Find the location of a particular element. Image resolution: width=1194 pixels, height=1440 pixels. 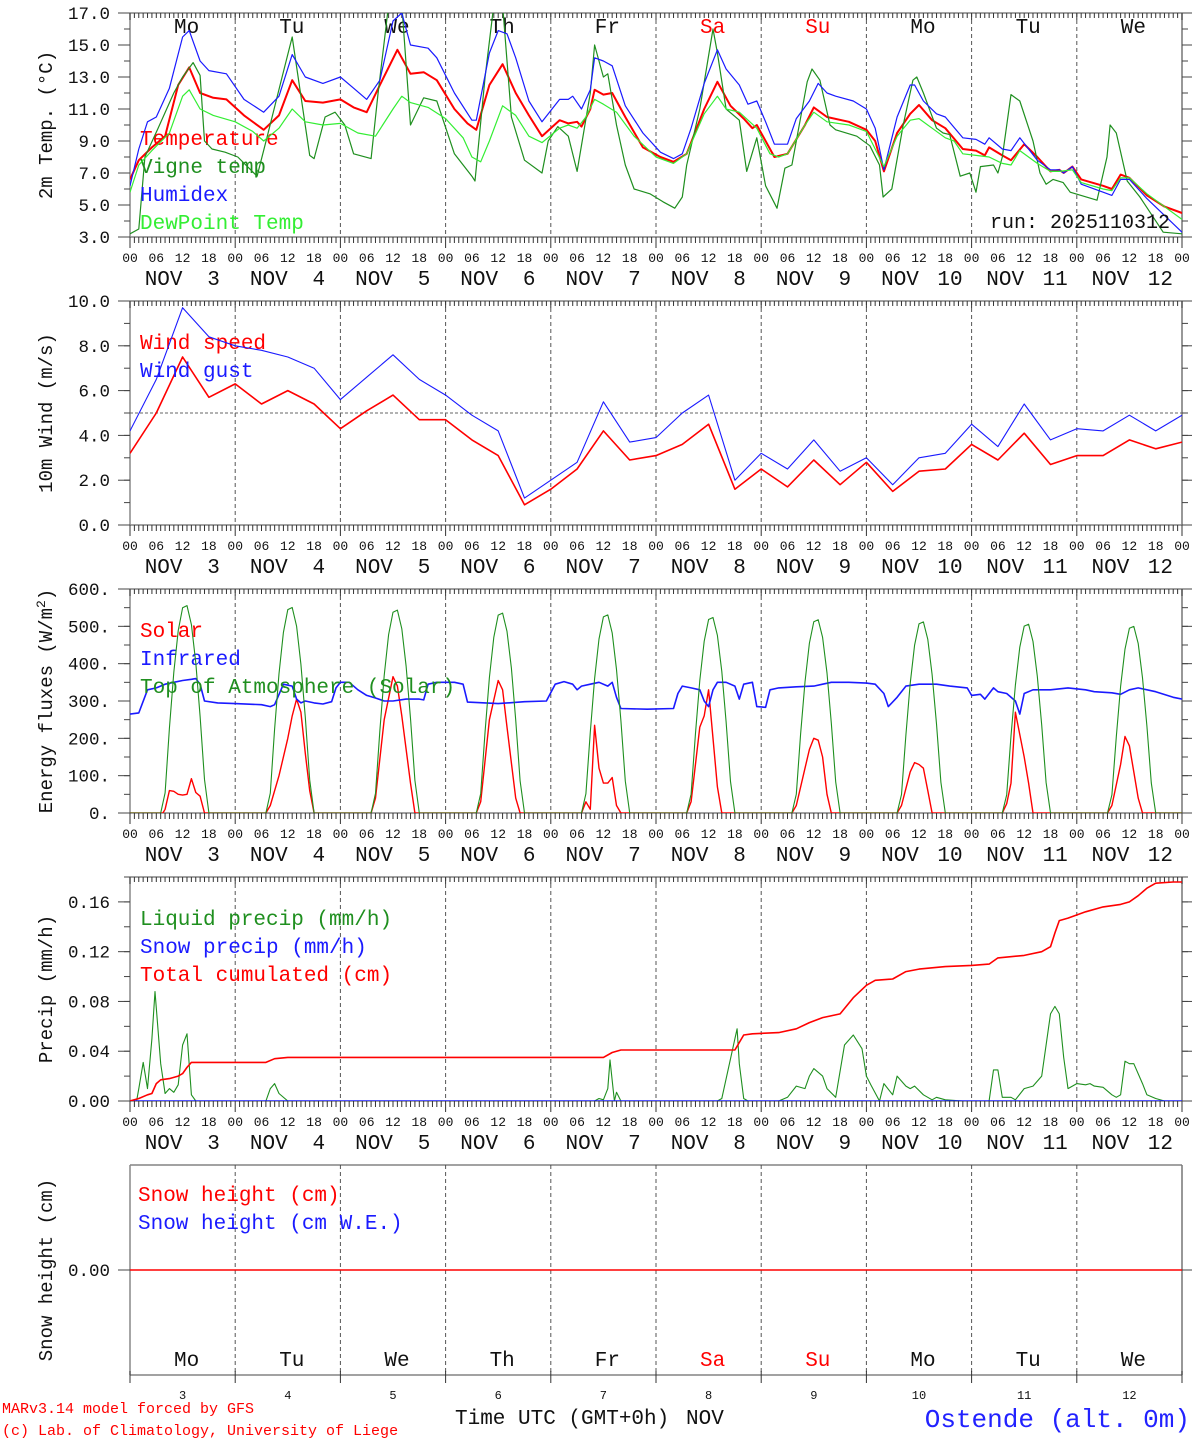

y-tick-label: 0.08 is located at coordinates (89, 1003).